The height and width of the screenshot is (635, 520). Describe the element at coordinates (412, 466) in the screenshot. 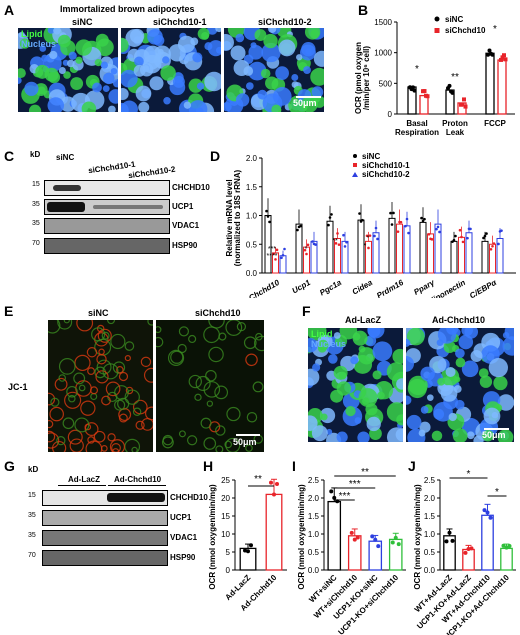

I see `panel-j-letter: J` at that location.